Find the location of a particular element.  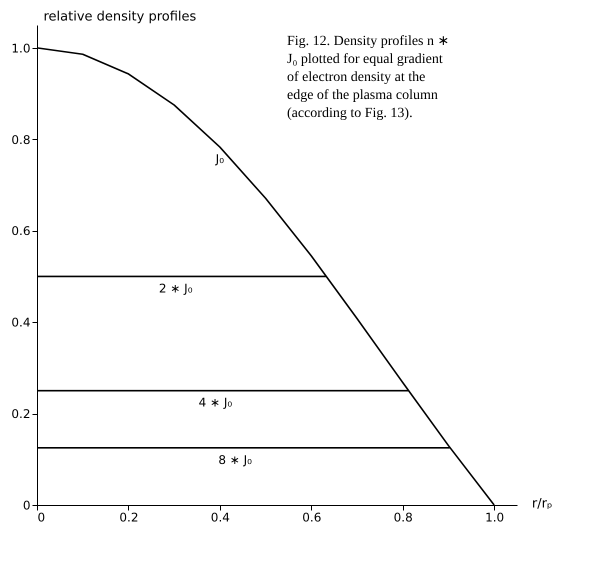

series-label: 4 ∗ J₀ is located at coordinates (215, 403).